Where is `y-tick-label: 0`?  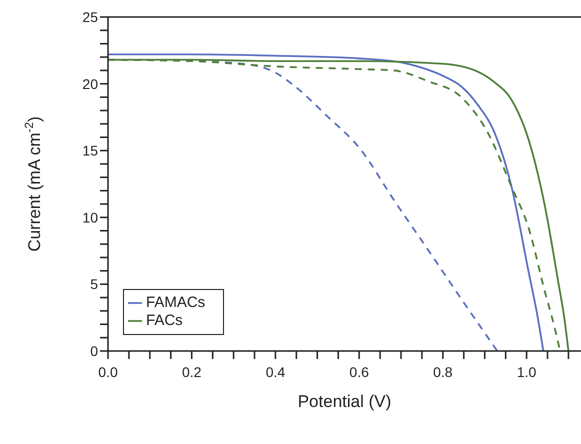 y-tick-label: 0 is located at coordinates (94, 350).